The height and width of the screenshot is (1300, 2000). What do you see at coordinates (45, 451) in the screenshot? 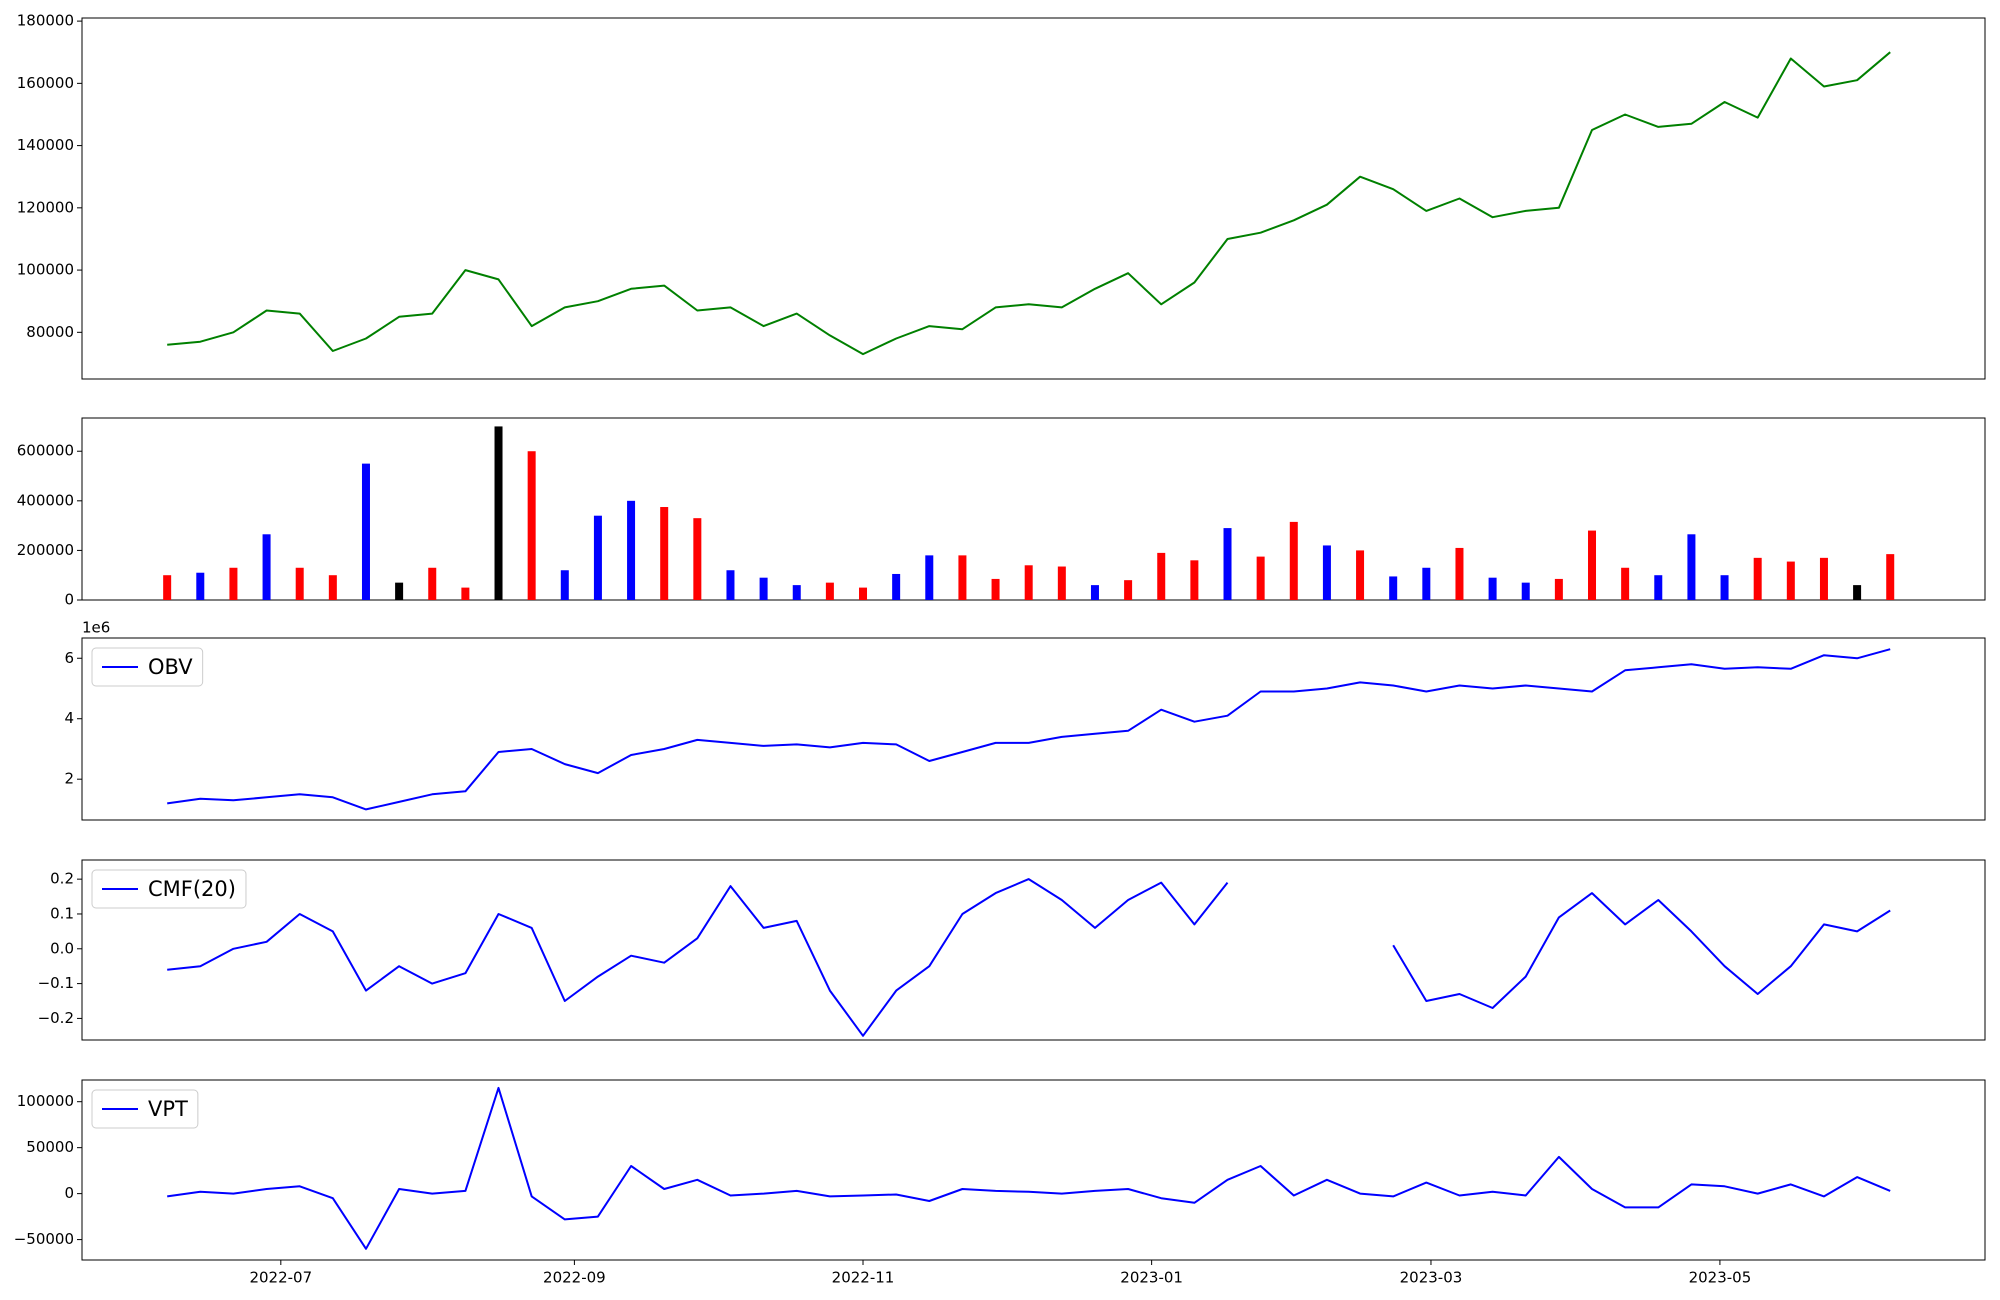
I see `y-tick-label: 600000` at bounding box center [45, 451].